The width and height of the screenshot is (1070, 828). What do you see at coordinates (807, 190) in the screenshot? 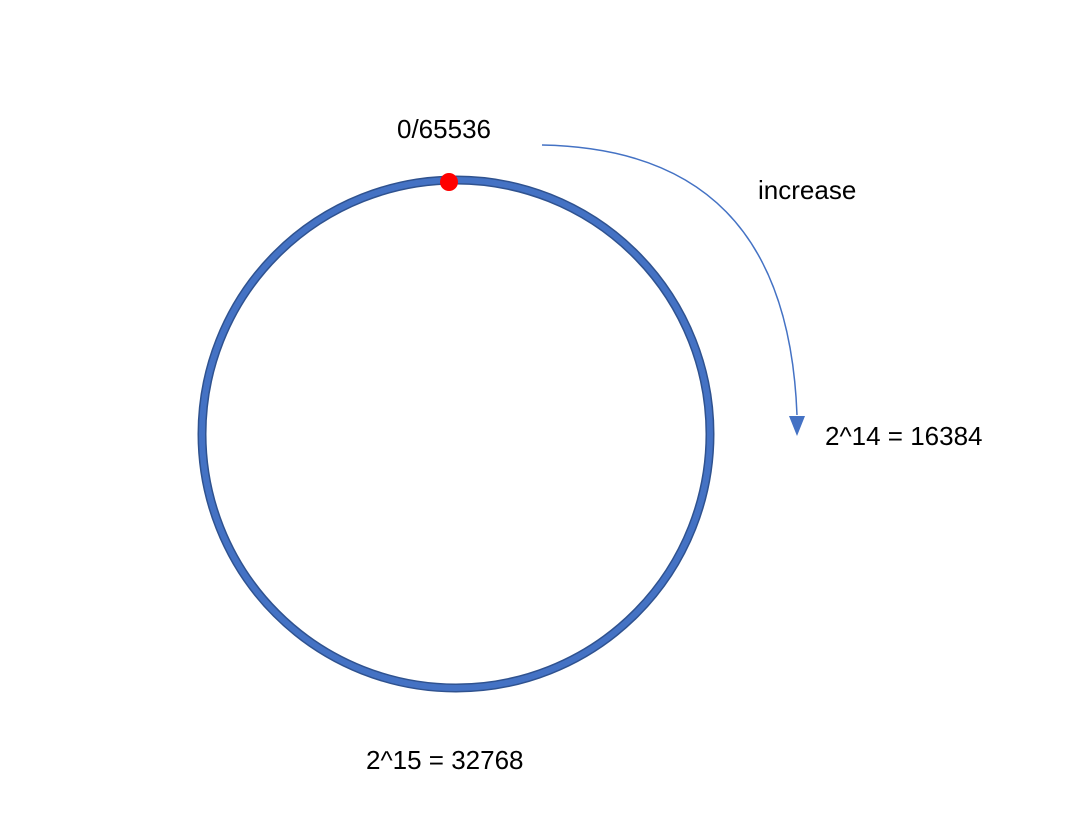
I see `direction-label: increase` at bounding box center [807, 190].